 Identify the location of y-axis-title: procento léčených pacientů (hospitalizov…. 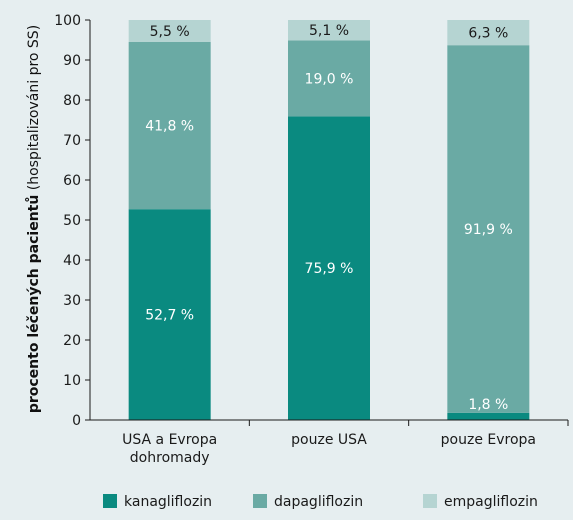
(33, 219).